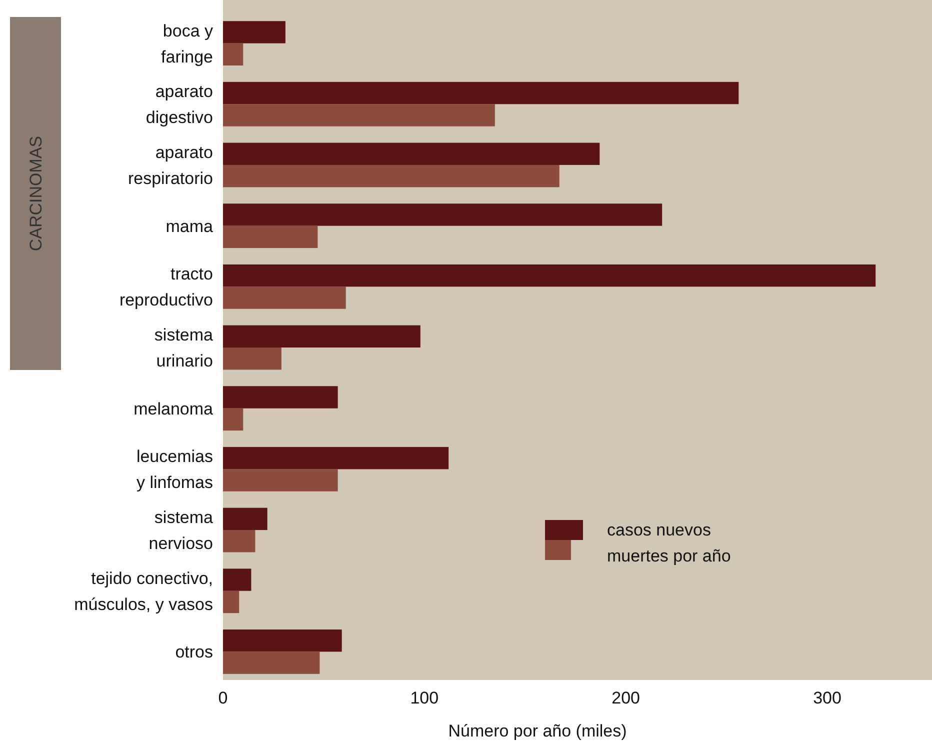 Image resolution: width=932 pixels, height=742 pixels. Describe the element at coordinates (36, 194) in the screenshot. I see `text: CARCINOMAS` at that location.